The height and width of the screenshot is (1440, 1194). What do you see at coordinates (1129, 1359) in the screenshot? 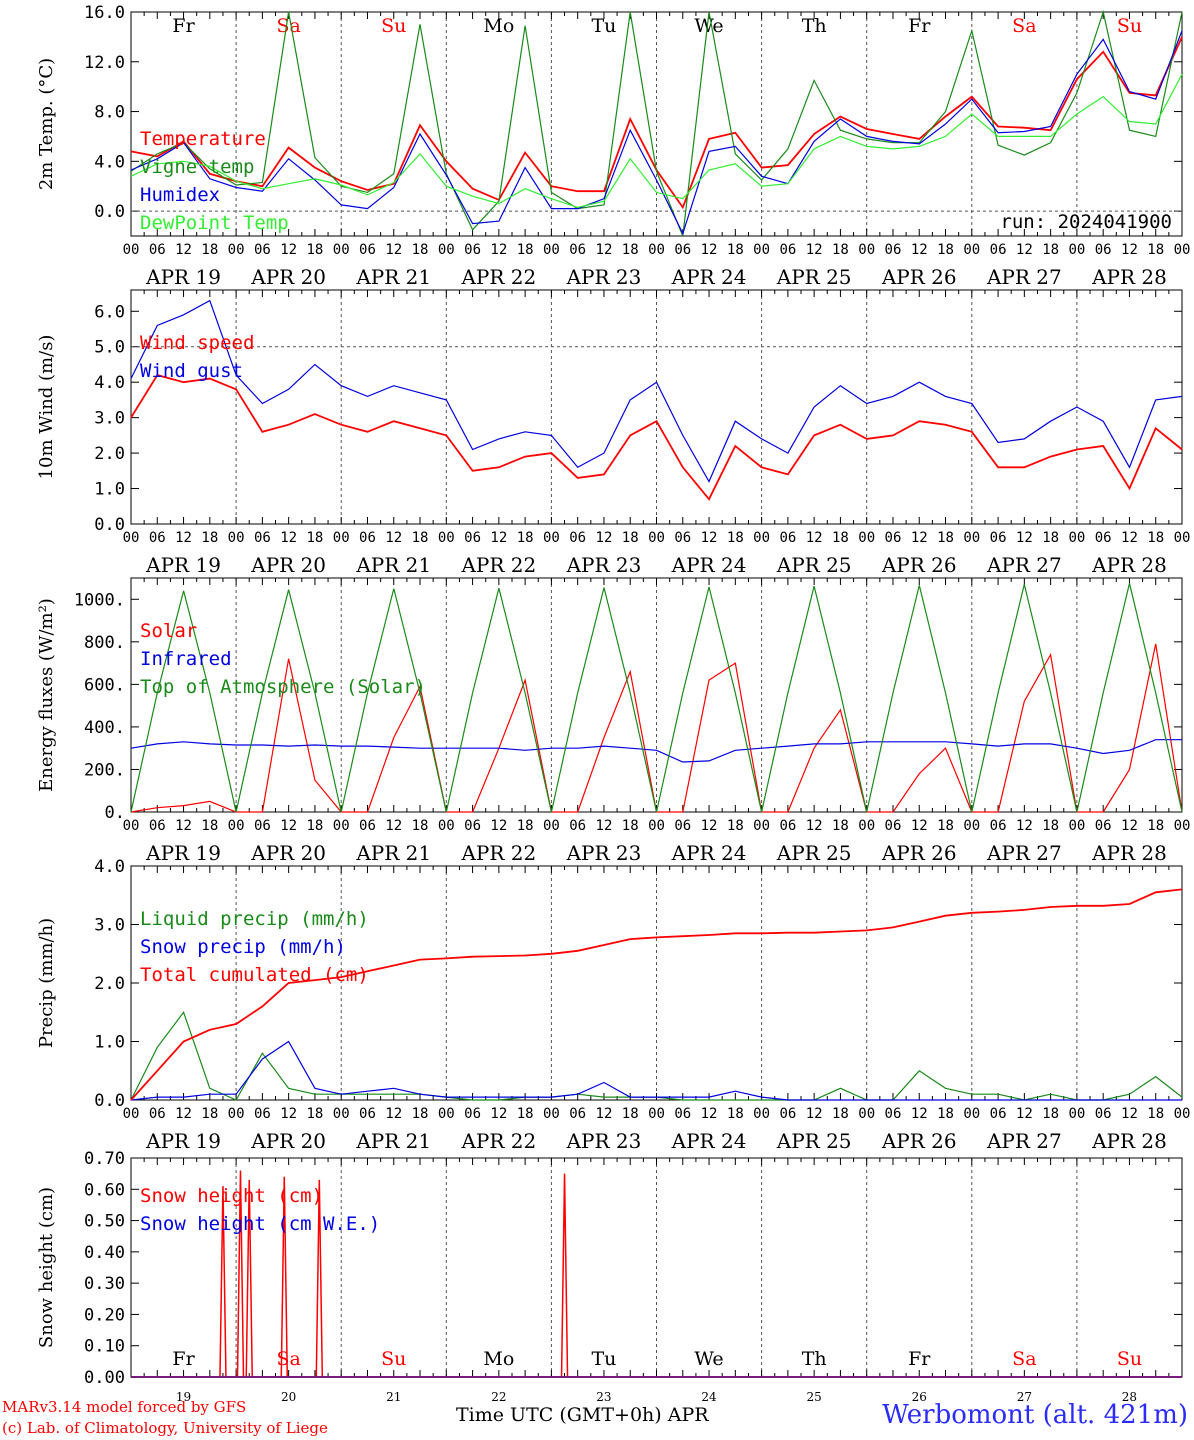
I see `weekday-label: Su` at bounding box center [1129, 1359].